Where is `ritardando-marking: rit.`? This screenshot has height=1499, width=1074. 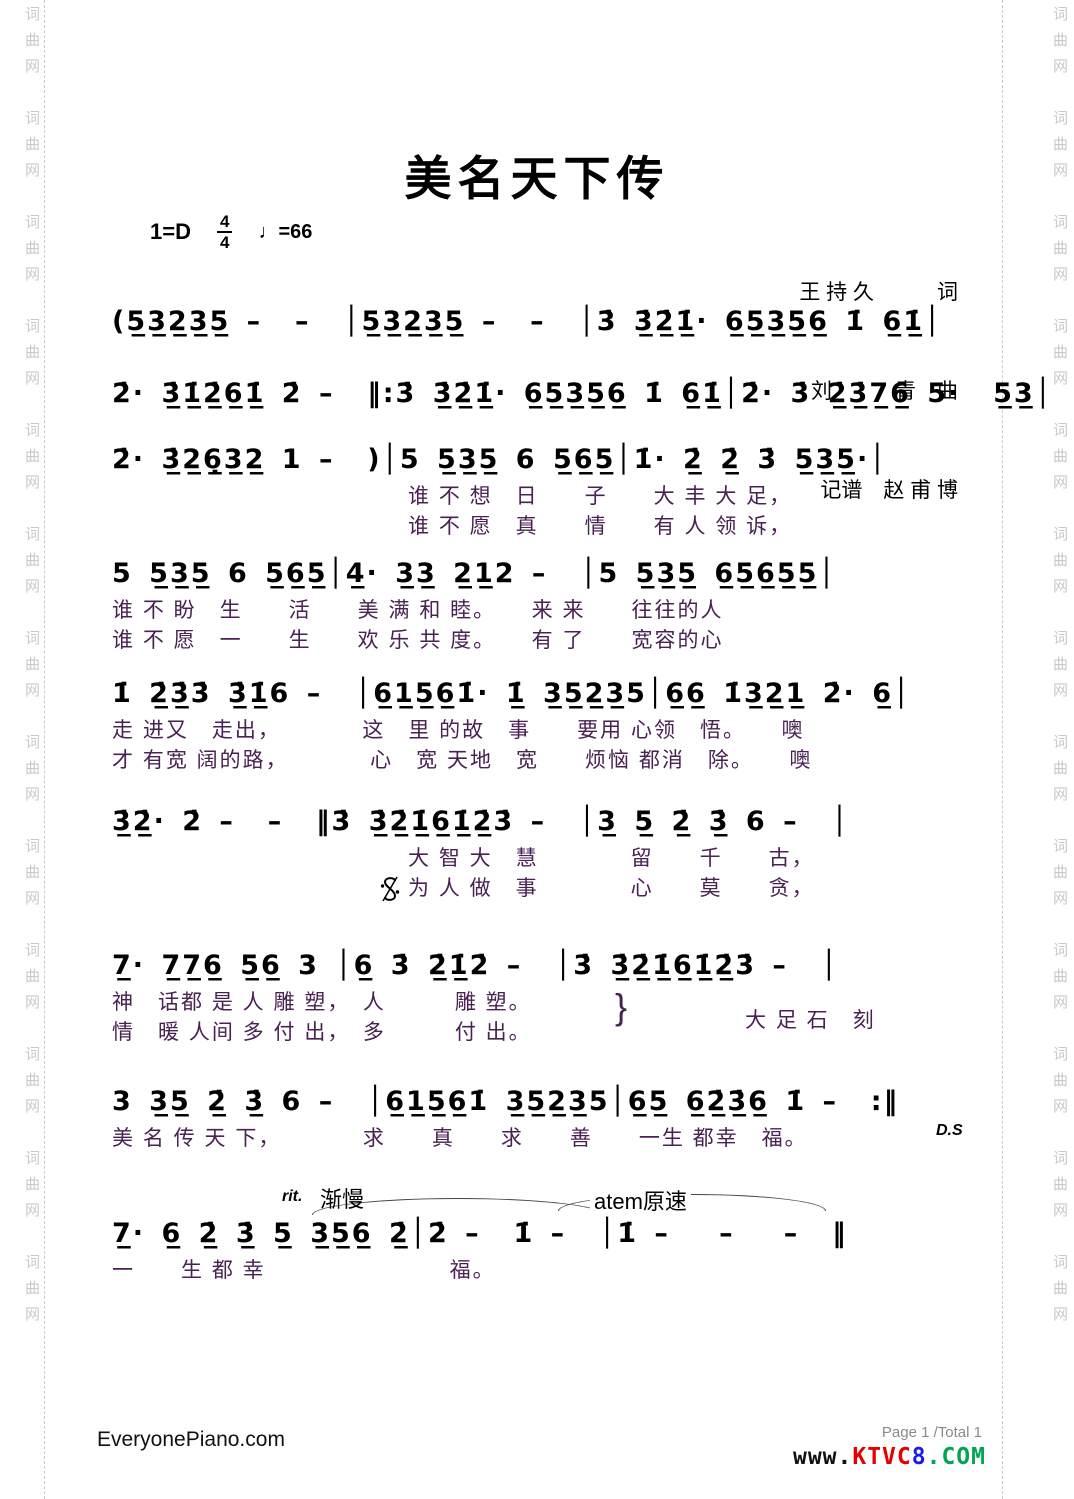
ritardando-marking: rit. is located at coordinates (292, 1196).